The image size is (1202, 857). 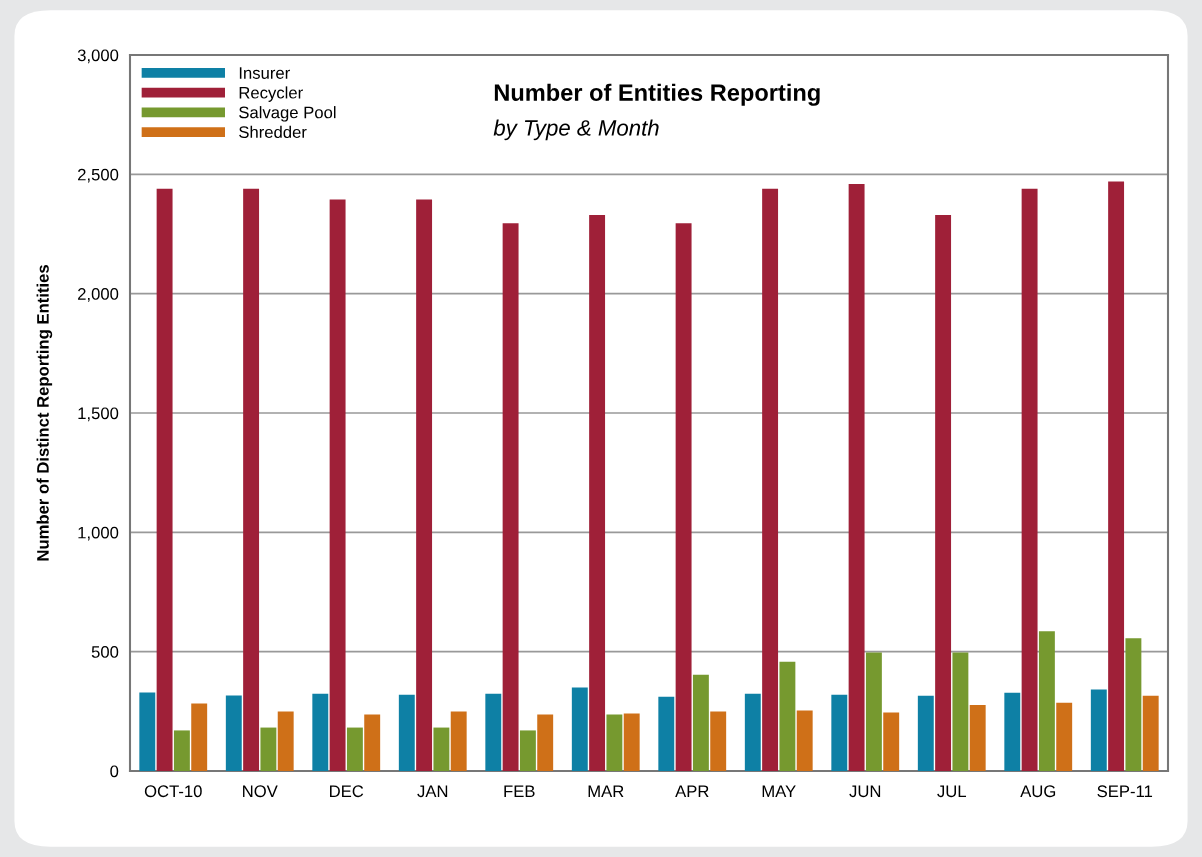 What do you see at coordinates (692, 791) in the screenshot?
I see `x-tick-label: APR` at bounding box center [692, 791].